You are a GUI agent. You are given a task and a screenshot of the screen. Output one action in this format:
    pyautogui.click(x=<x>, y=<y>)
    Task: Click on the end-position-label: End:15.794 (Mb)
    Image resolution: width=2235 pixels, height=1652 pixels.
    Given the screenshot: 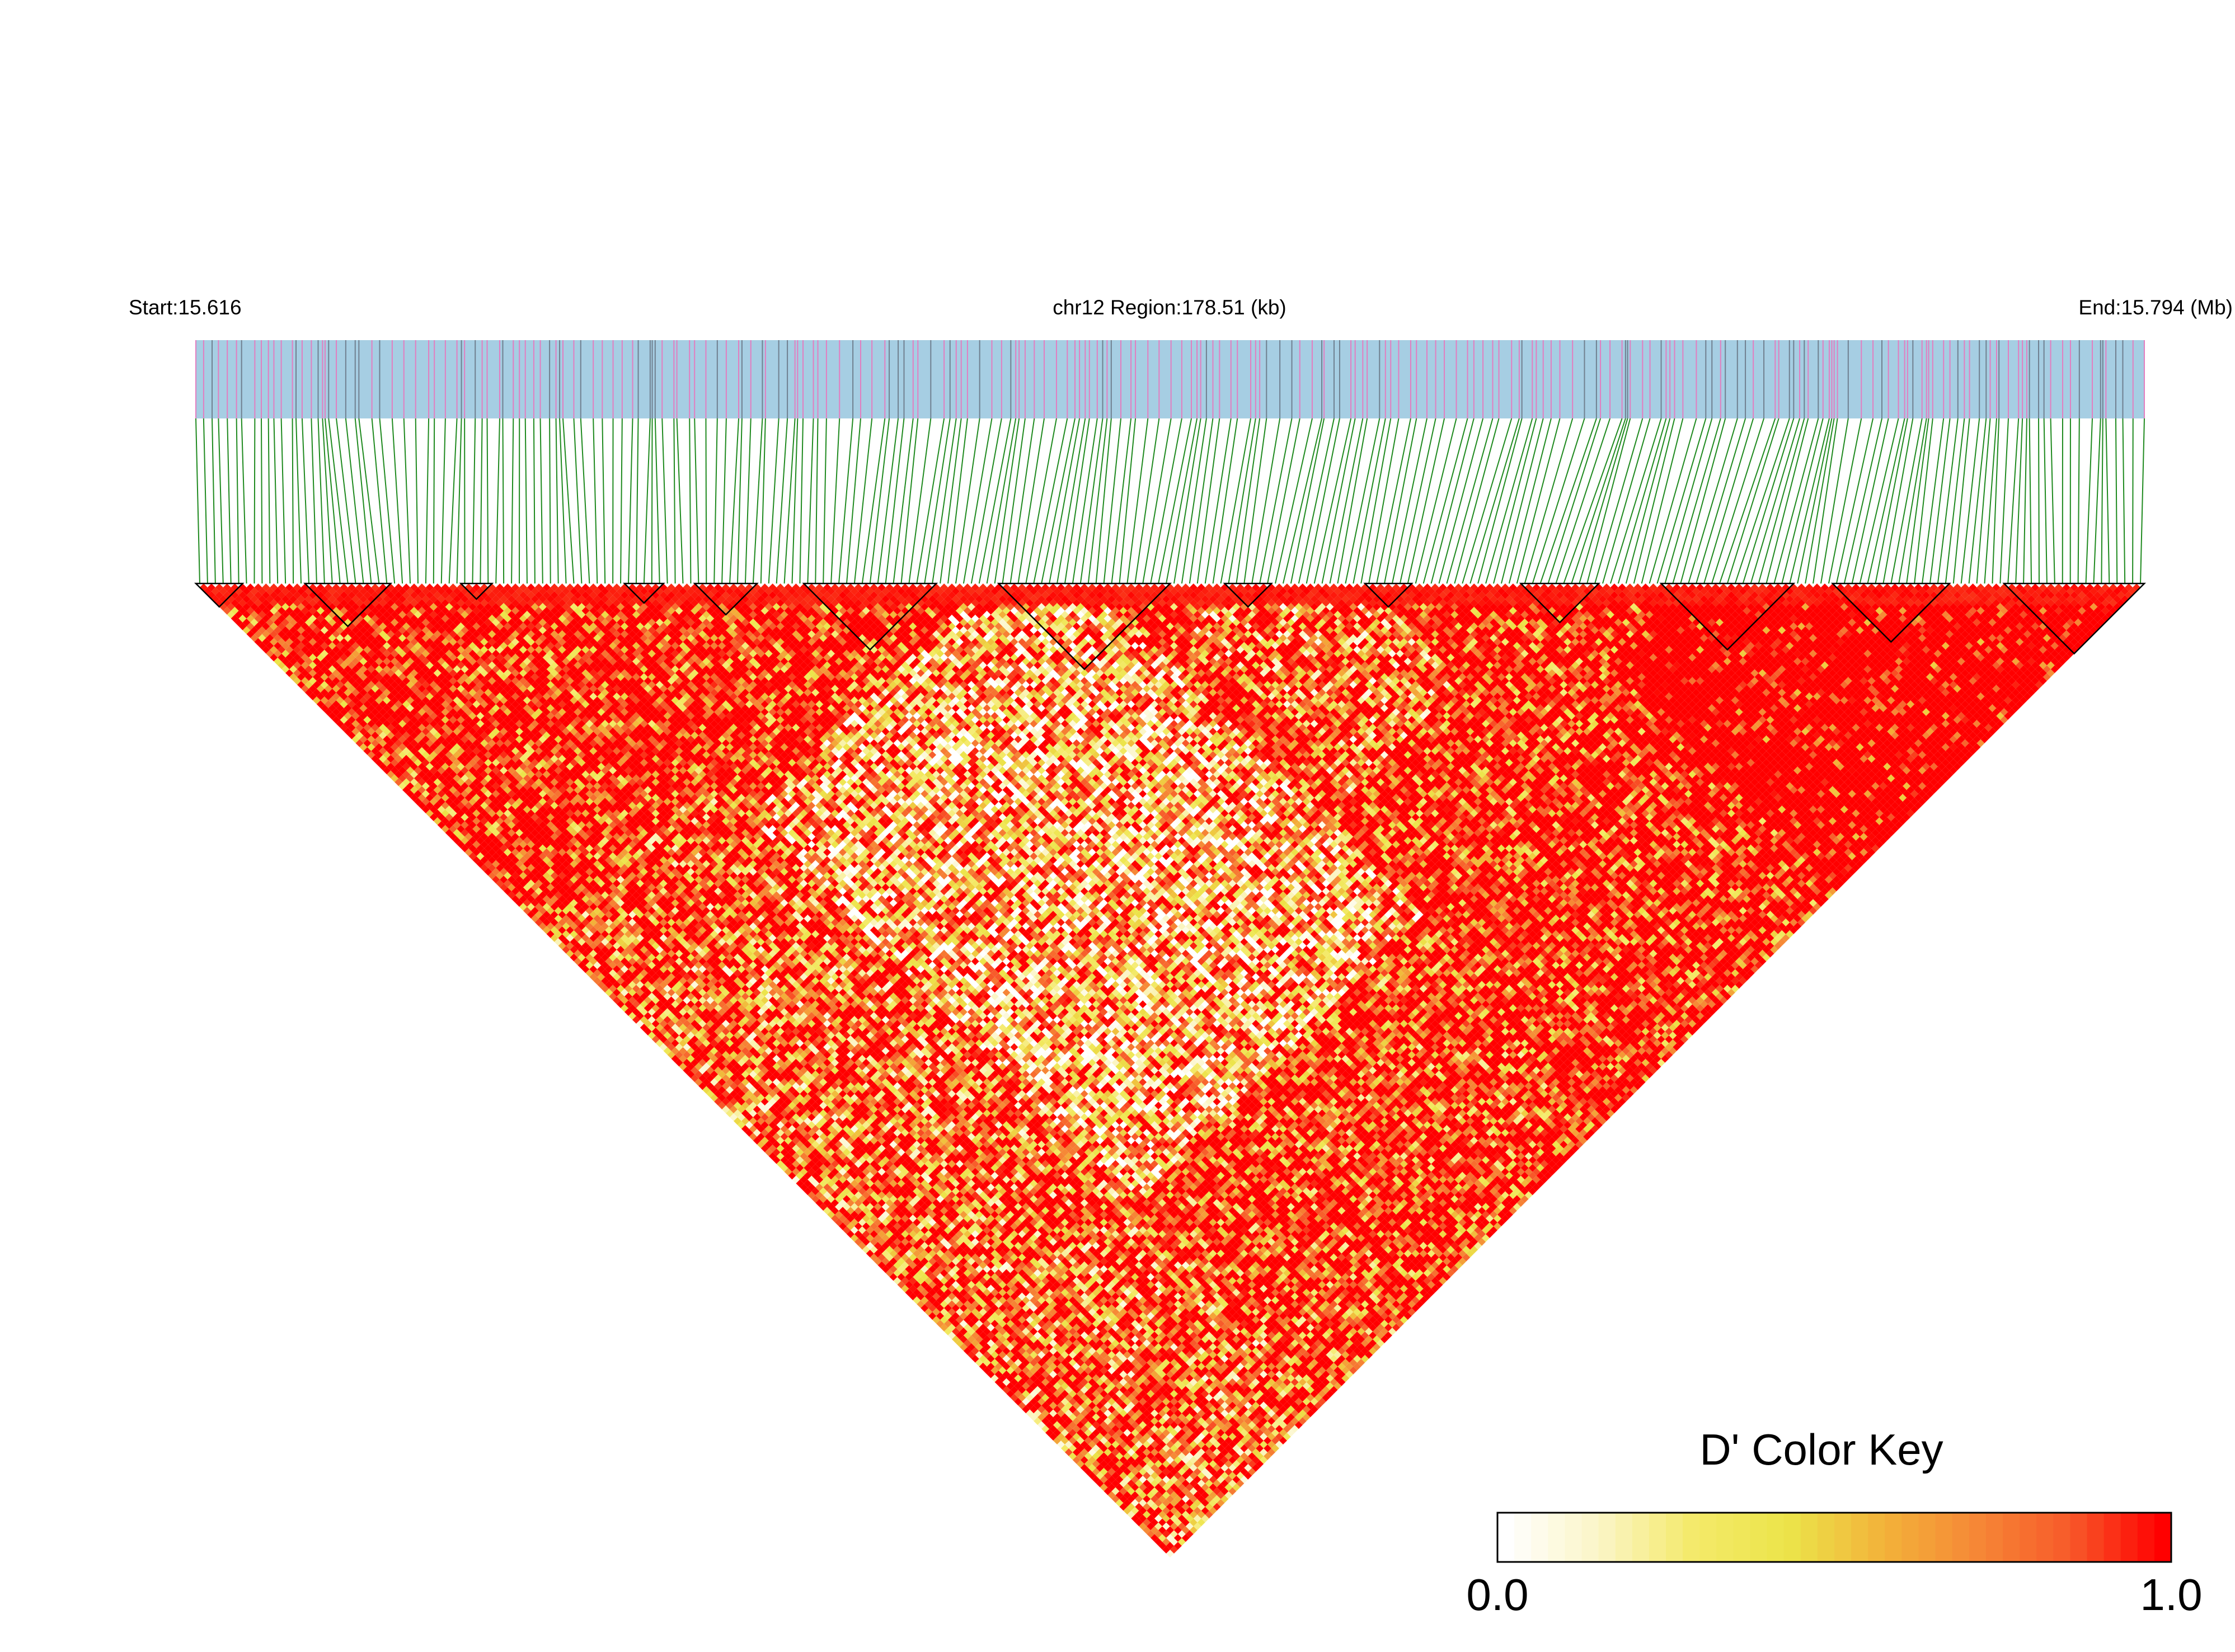 What is the action you would take?
    pyautogui.click(x=2155, y=308)
    